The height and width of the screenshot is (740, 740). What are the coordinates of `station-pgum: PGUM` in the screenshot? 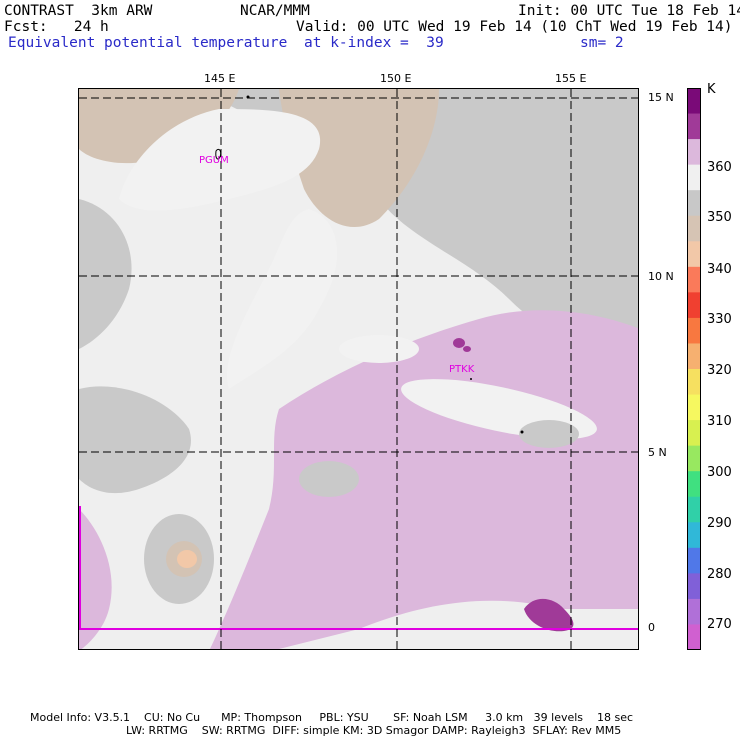 It's located at (214, 160).